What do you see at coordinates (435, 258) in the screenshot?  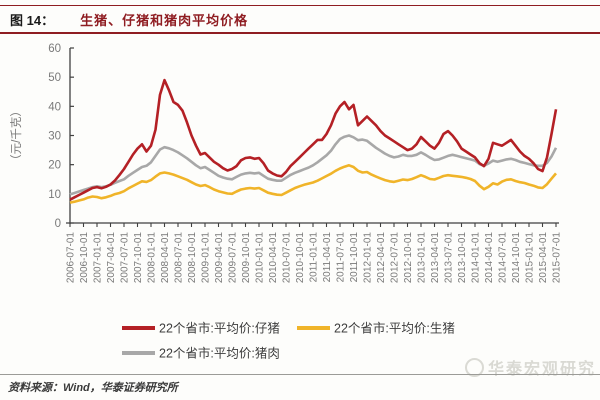 I see `x-tick-label: 2013-04-01` at bounding box center [435, 258].